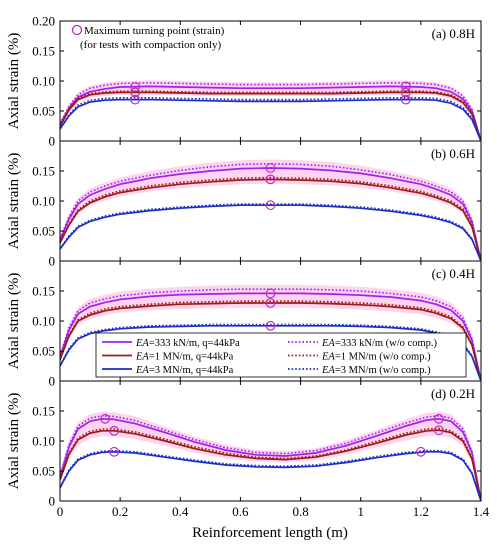  Describe the element at coordinates (376, 357) in the screenshot. I see `legend-label: EA=1 MN/m (w/o comp.)` at that location.